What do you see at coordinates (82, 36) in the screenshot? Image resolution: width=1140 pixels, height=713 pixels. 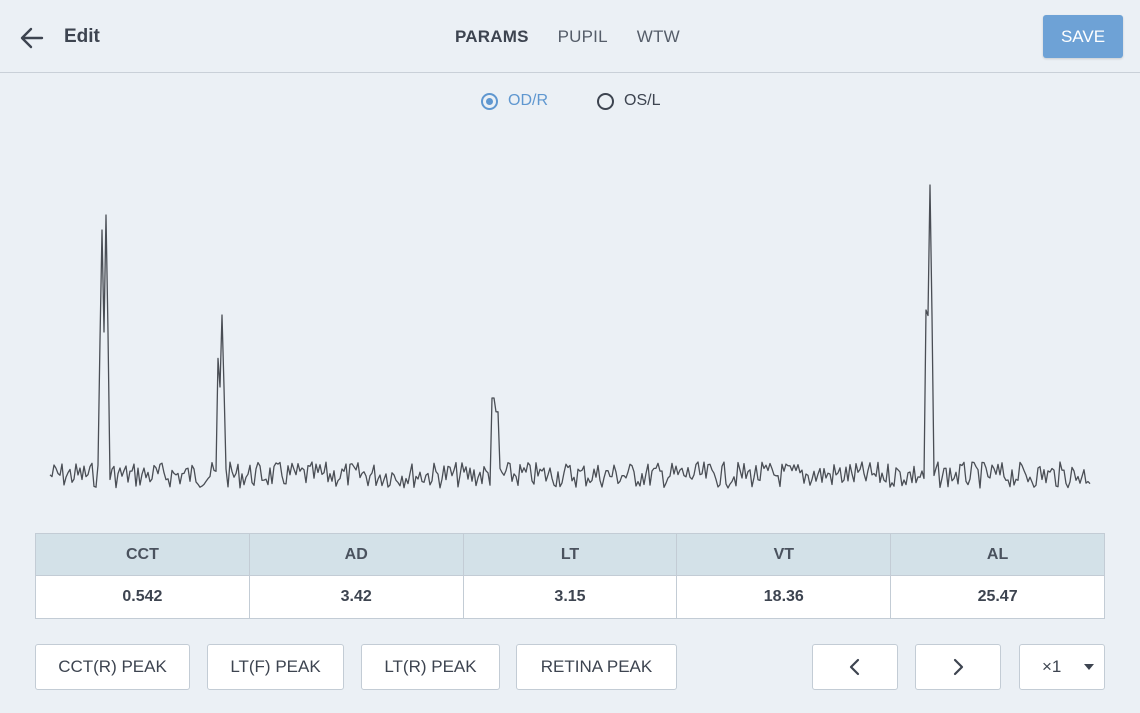 I see `page-title: Edit` at bounding box center [82, 36].